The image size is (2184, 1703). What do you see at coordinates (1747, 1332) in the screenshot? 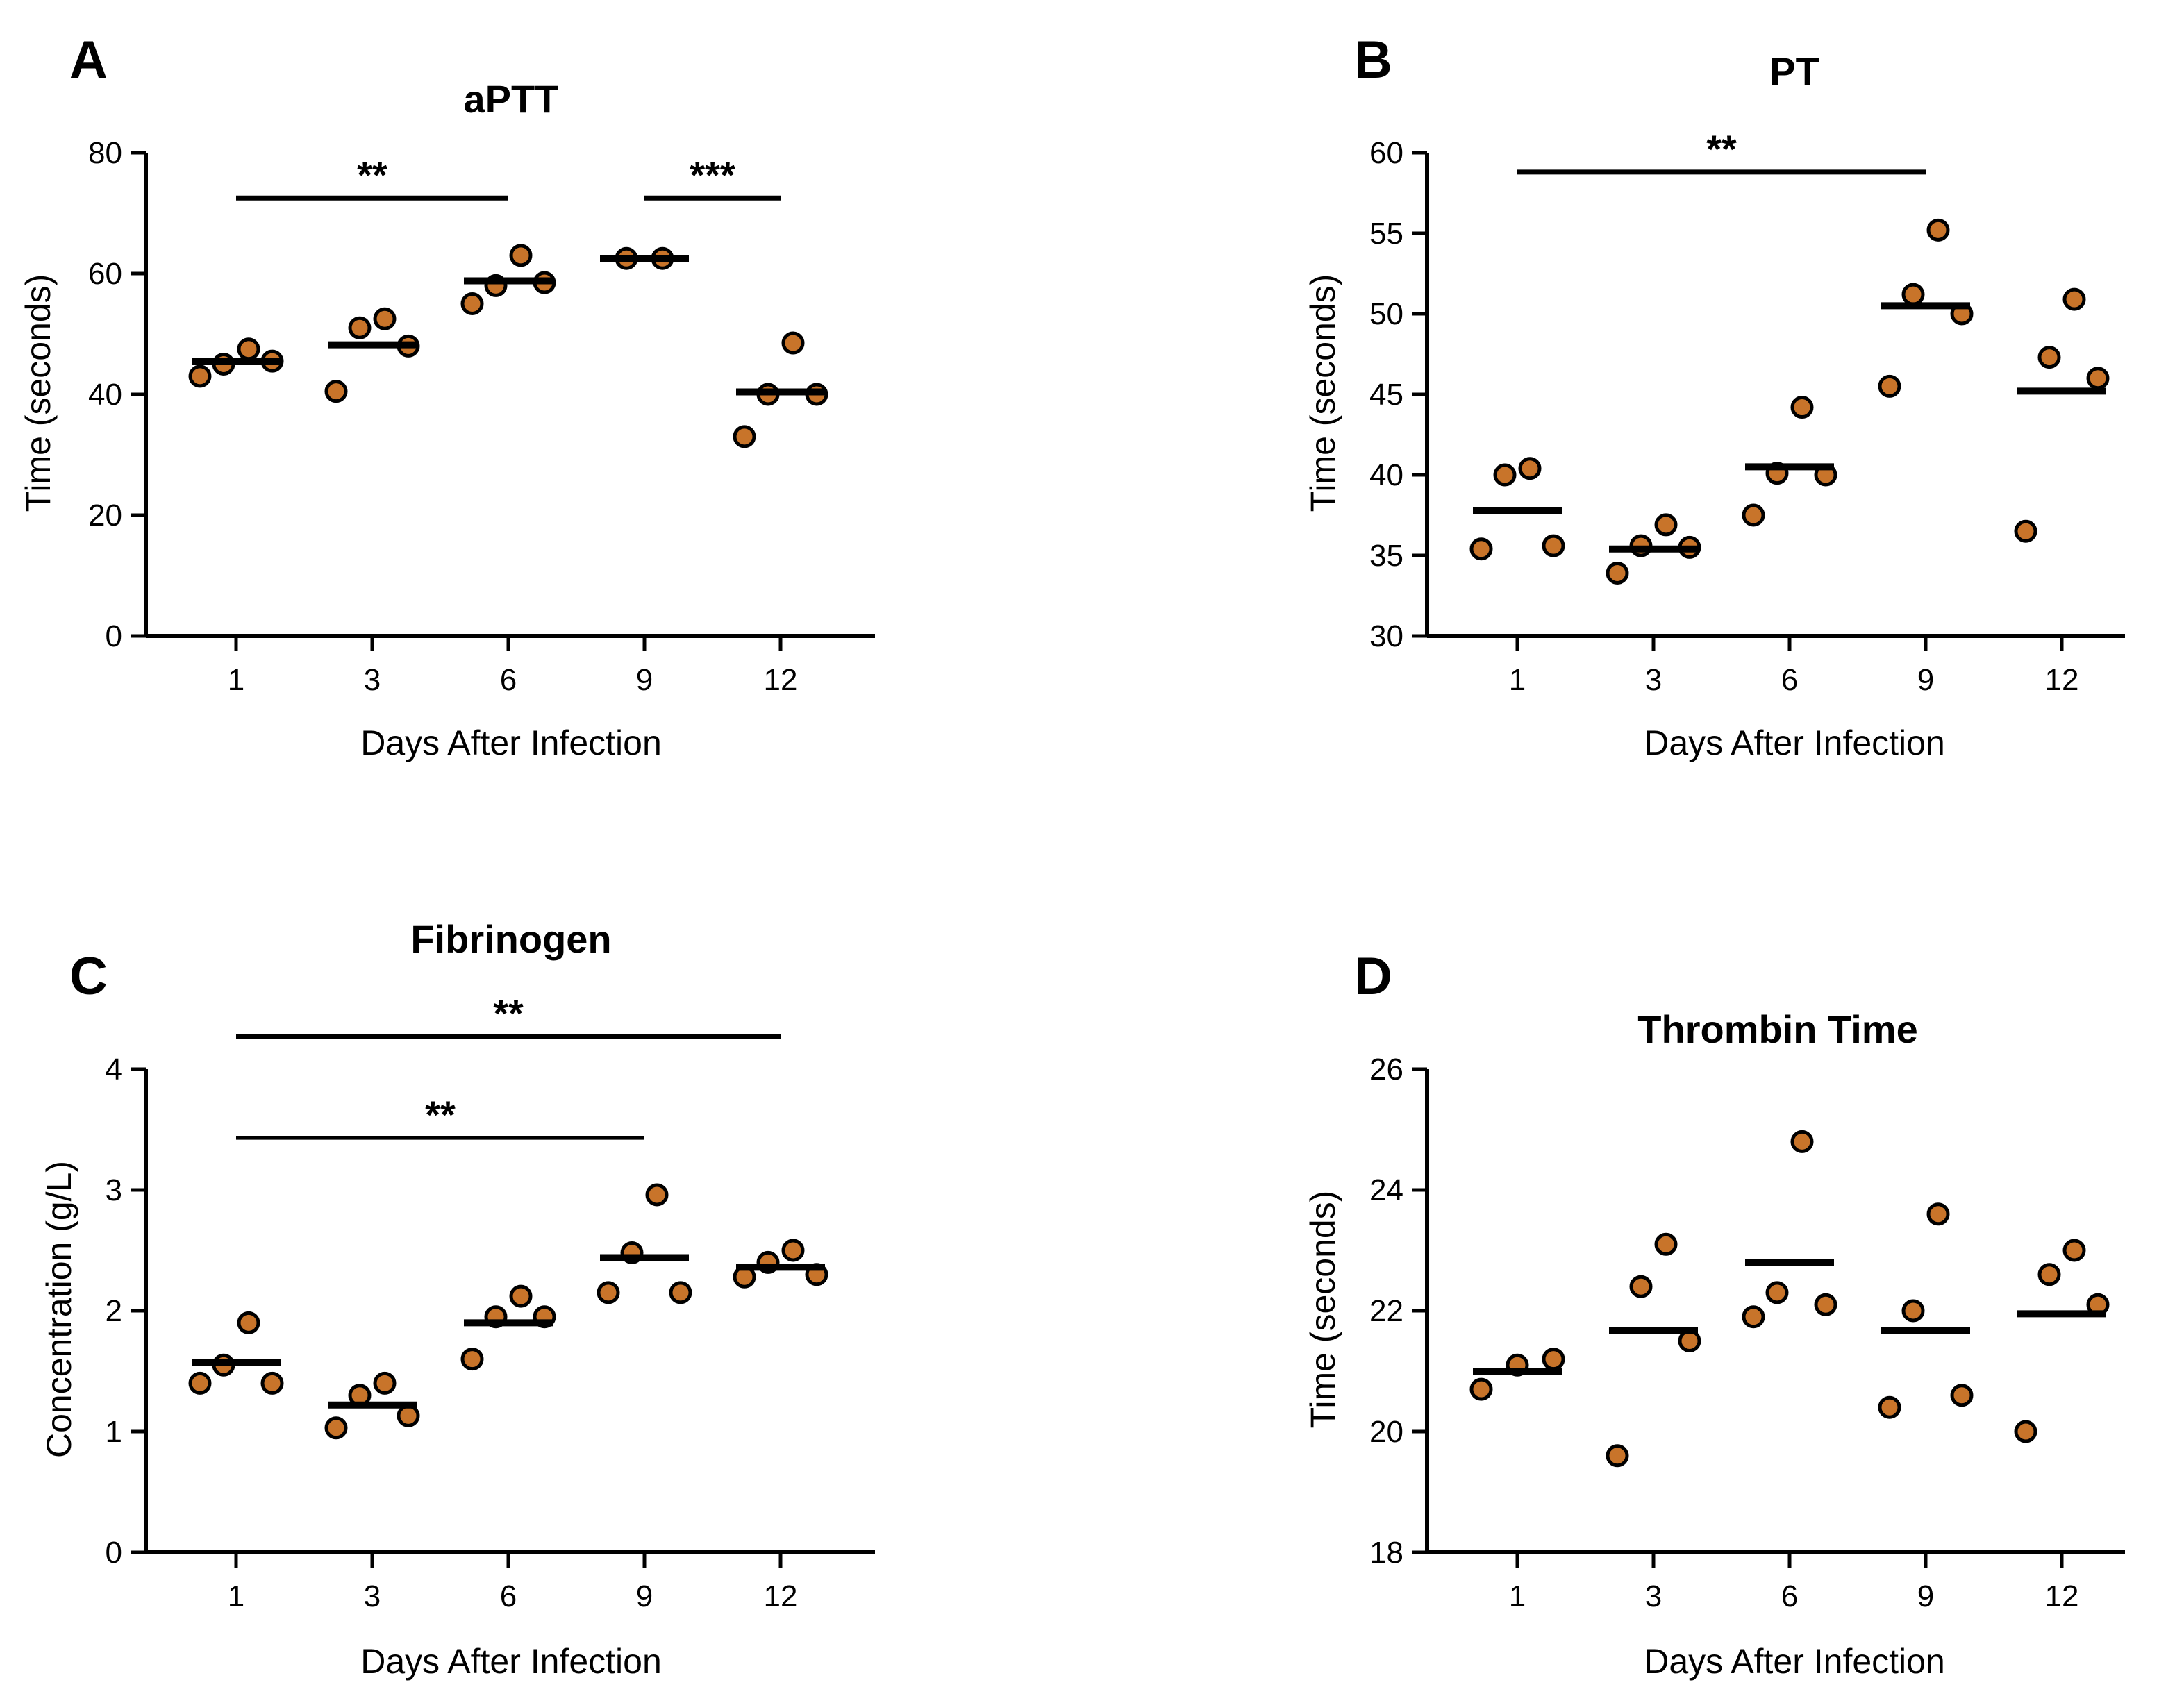
I see `plot-area-d: 18 20 22 24 26 1 3 6 9 12` at bounding box center [1747, 1332].